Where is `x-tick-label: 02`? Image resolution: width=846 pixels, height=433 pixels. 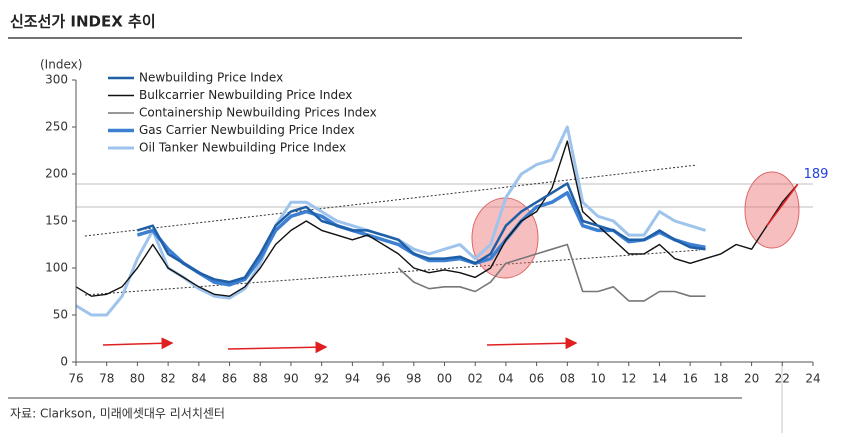 x-tick-label: 02 is located at coordinates (475, 379).